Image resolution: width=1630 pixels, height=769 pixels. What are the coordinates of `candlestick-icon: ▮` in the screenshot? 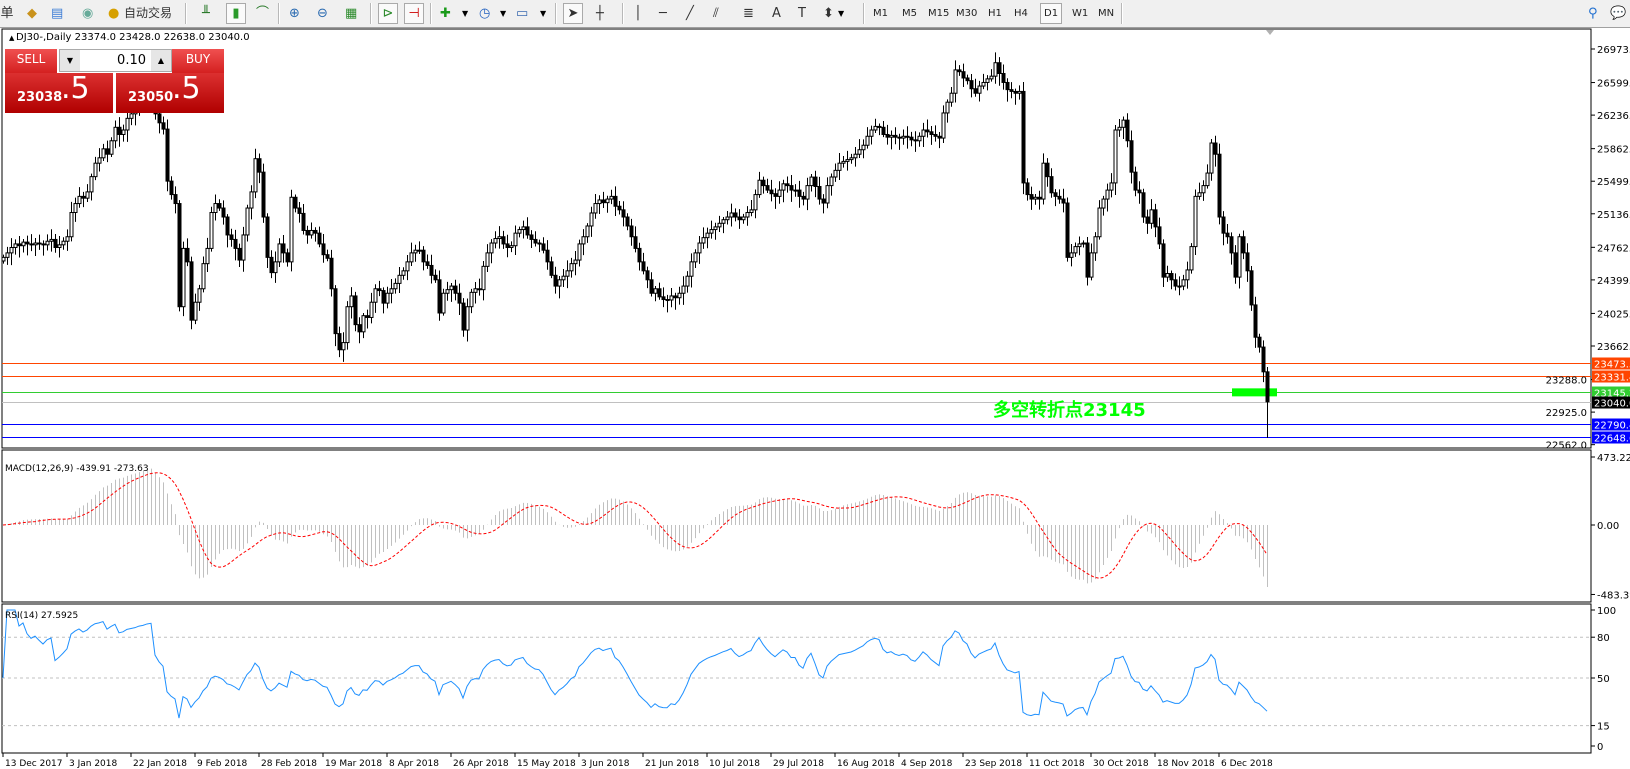 It's located at (236, 13).